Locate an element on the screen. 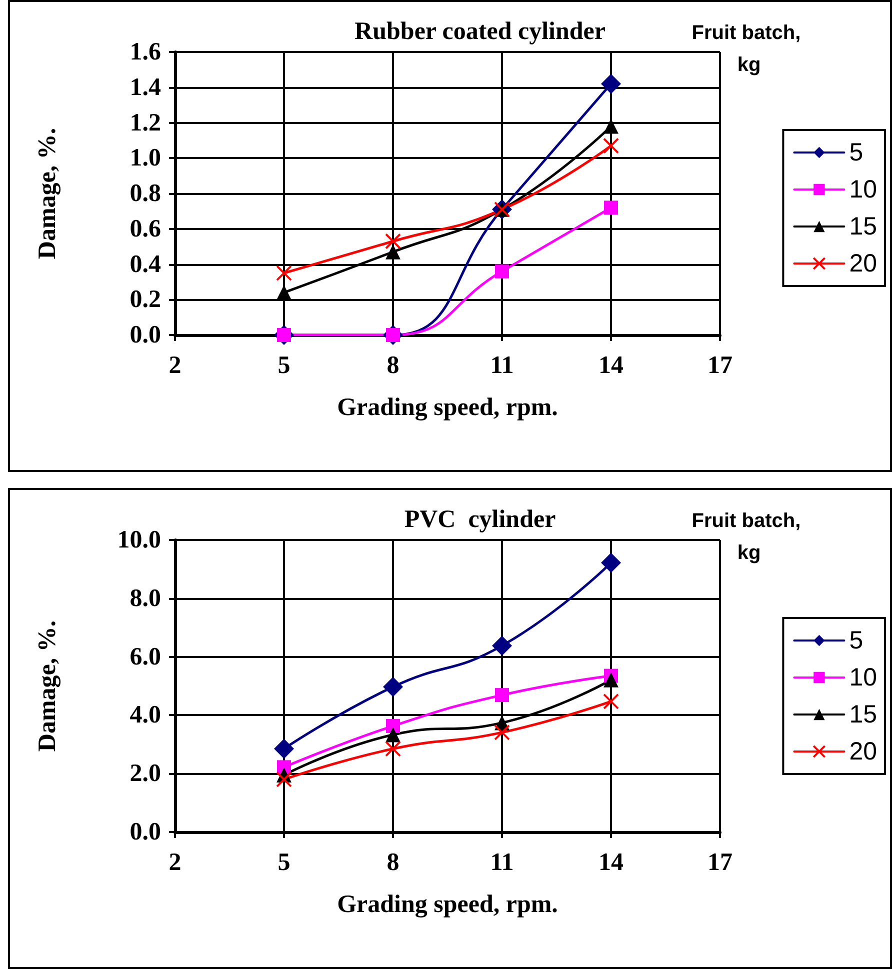 The image size is (894, 969). y-tick-label: 0.8 is located at coordinates (145, 193).